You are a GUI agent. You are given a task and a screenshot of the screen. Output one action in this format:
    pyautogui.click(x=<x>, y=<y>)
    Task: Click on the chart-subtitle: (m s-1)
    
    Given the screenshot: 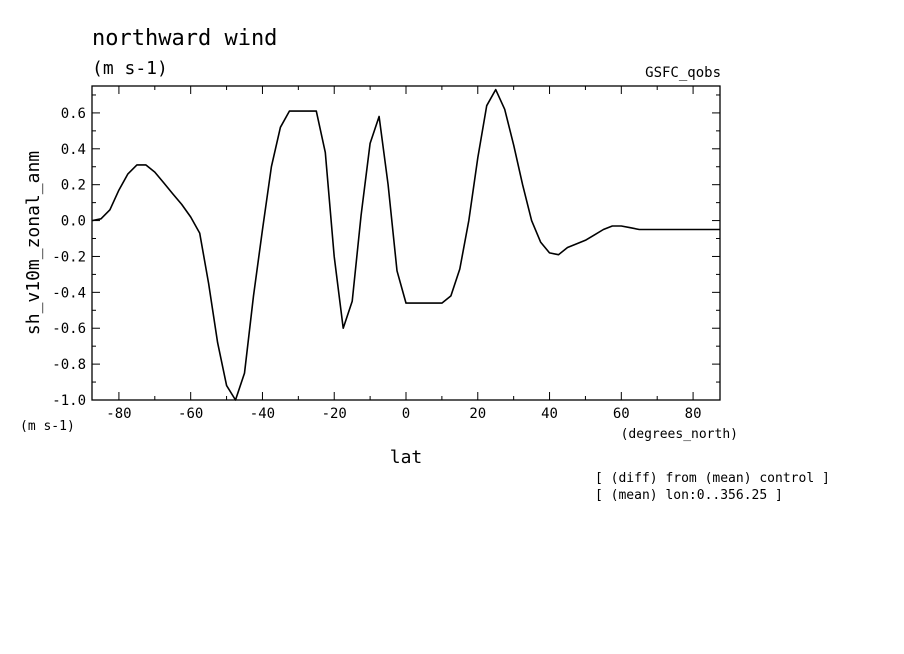 What is the action you would take?
    pyautogui.click(x=130, y=68)
    